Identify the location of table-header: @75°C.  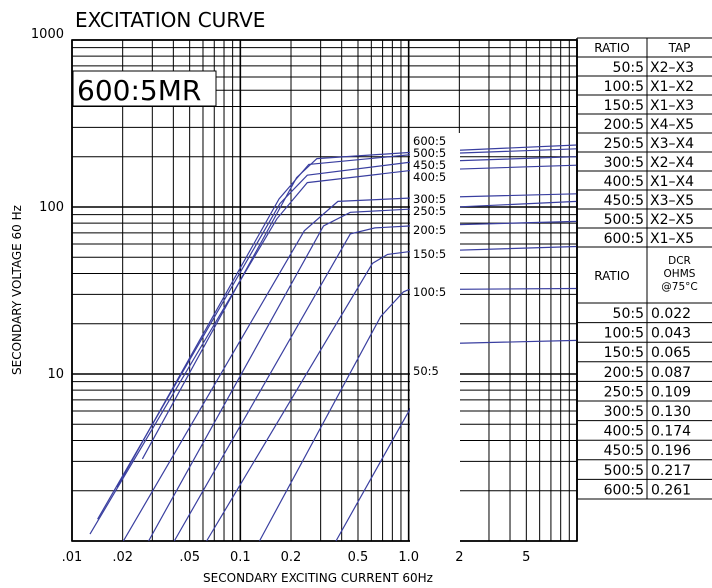
(679, 287).